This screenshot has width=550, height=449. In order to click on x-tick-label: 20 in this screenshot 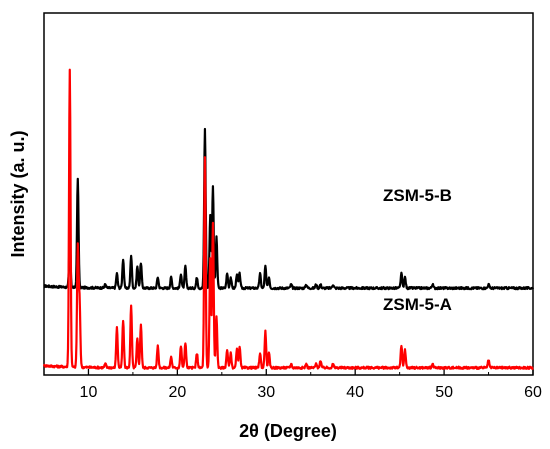, I will do `click(177, 392)`.